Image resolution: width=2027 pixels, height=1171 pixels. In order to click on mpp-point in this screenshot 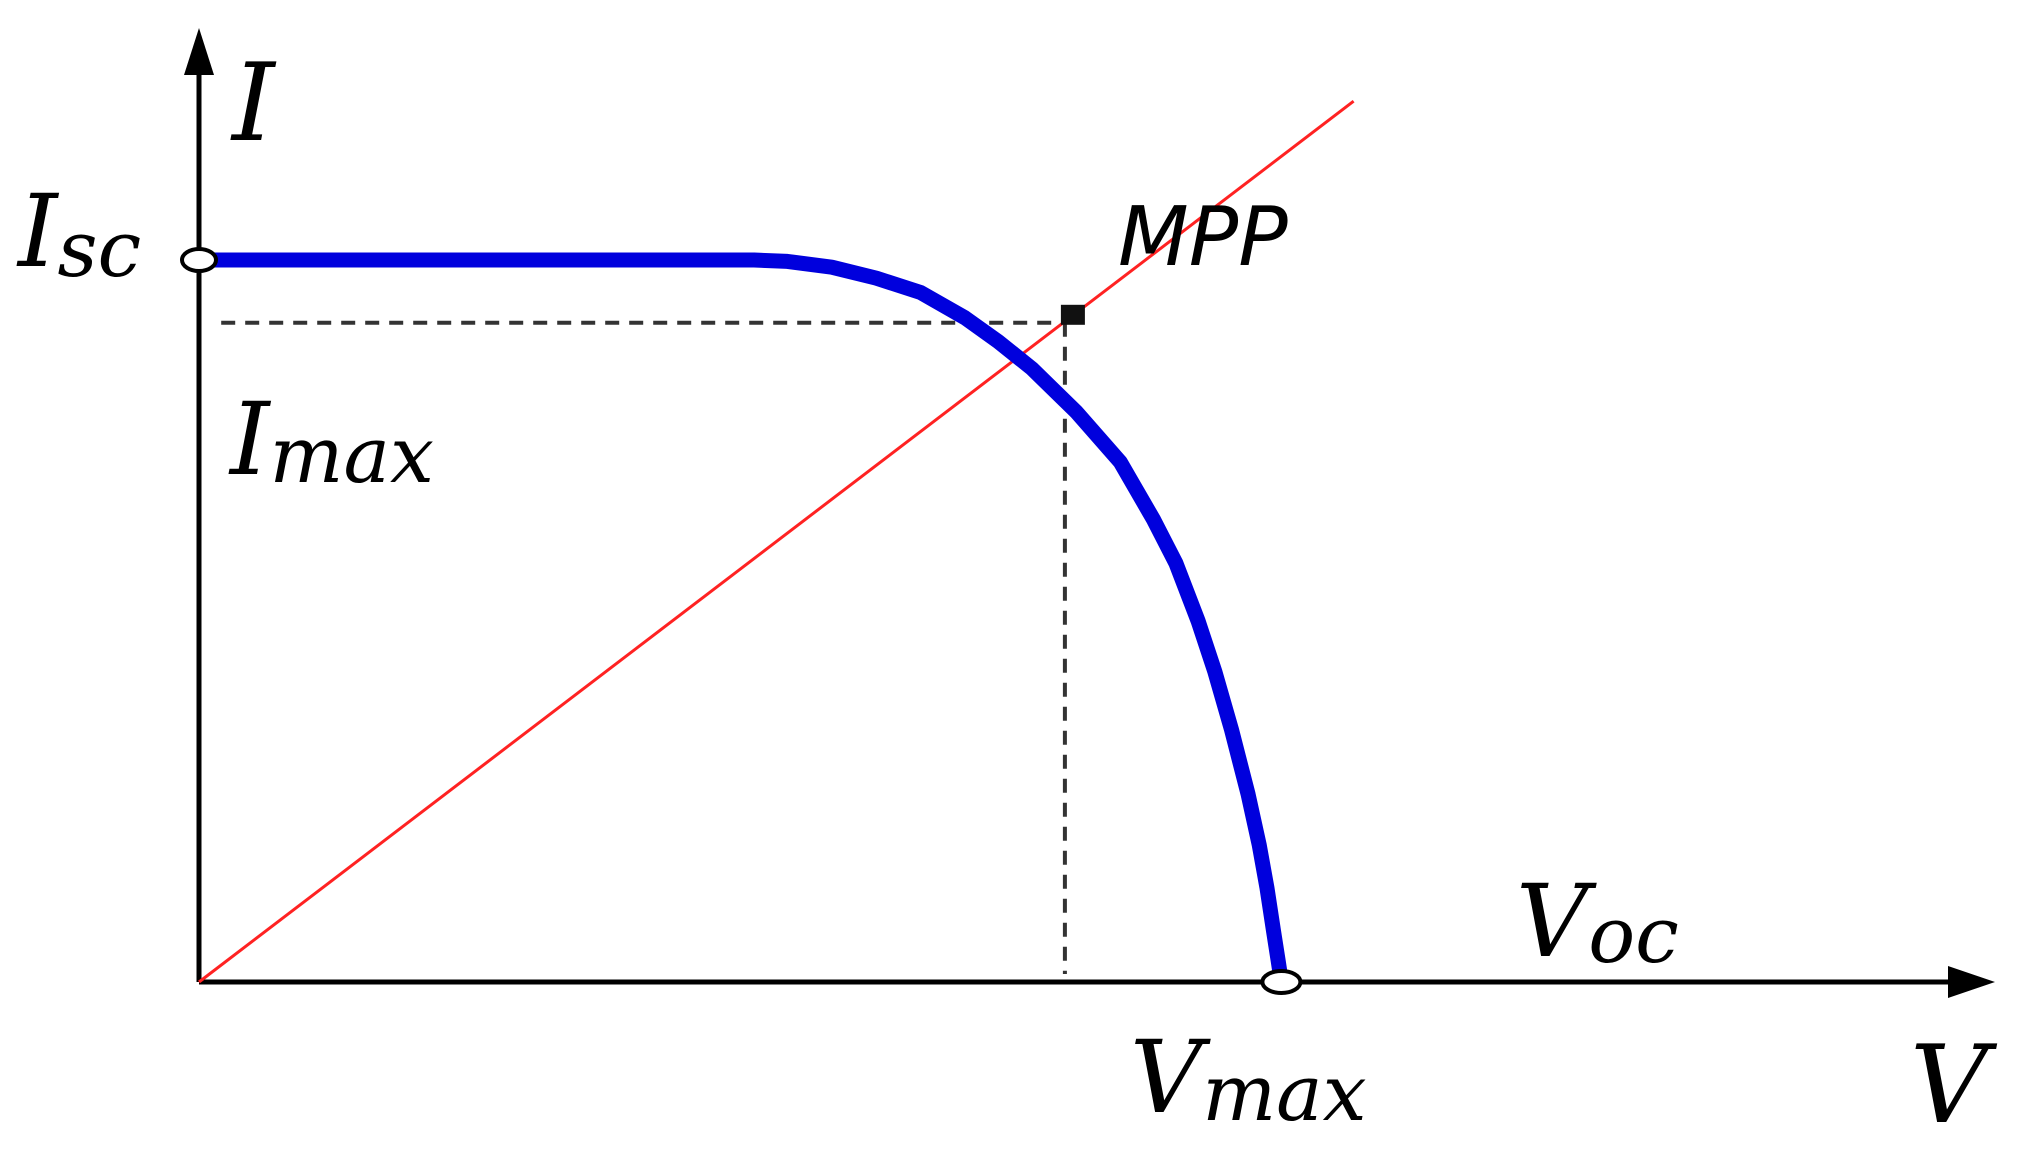, I will do `click(1072, 314)`.